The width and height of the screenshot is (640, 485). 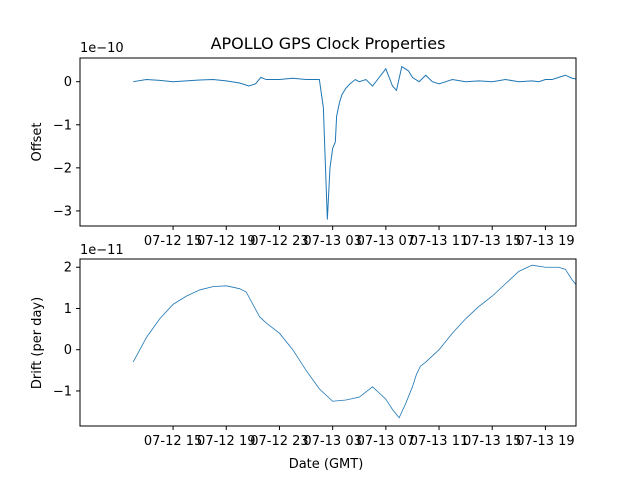 What do you see at coordinates (102, 250) in the screenshot?
I see `drift-y-exponent: 1e−11` at bounding box center [102, 250].